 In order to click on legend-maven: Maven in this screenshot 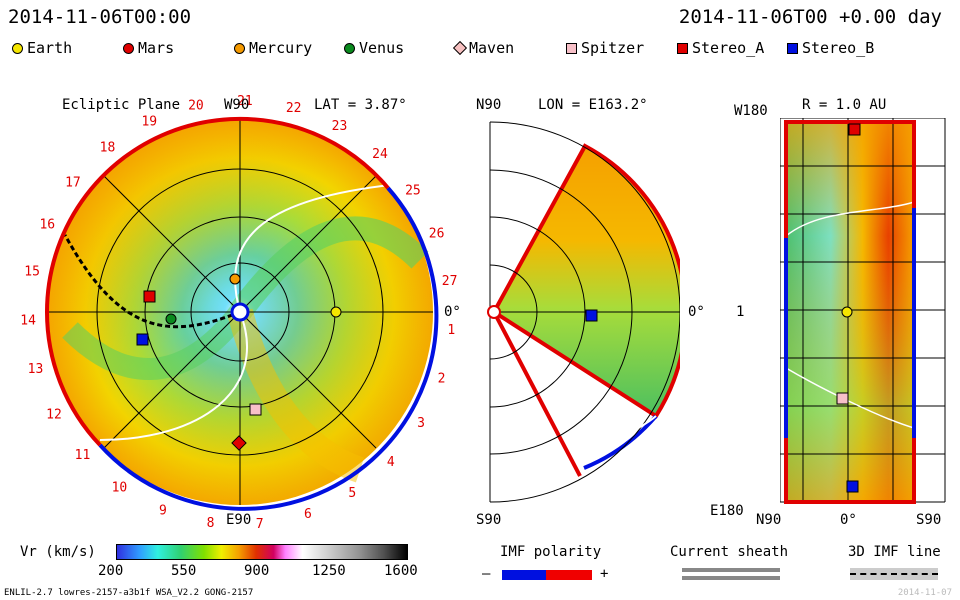, I will do `click(483, 48)`.